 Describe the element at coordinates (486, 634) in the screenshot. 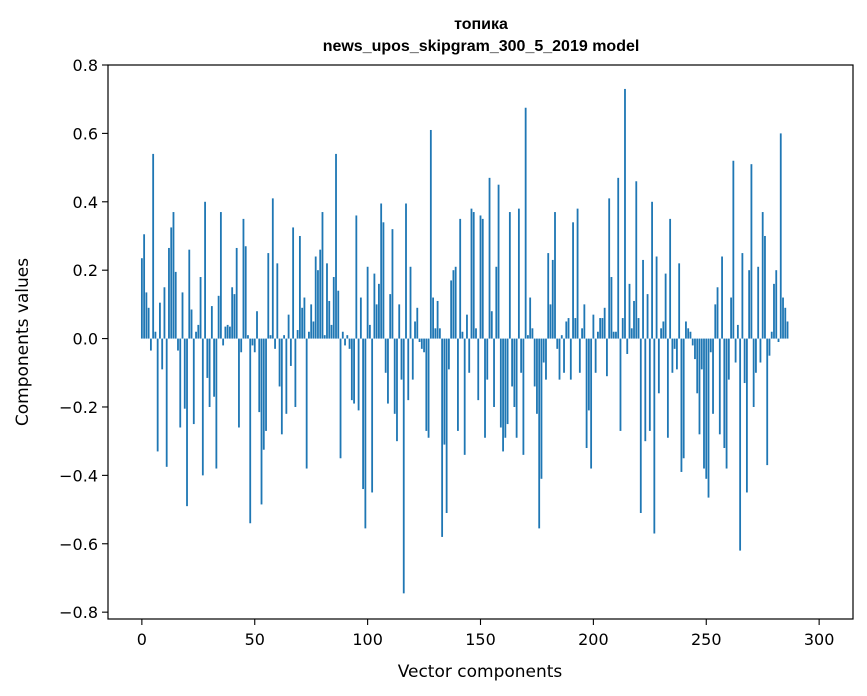

I see `x-axis-ticks: 0 50 100 150 200 250 300` at that location.